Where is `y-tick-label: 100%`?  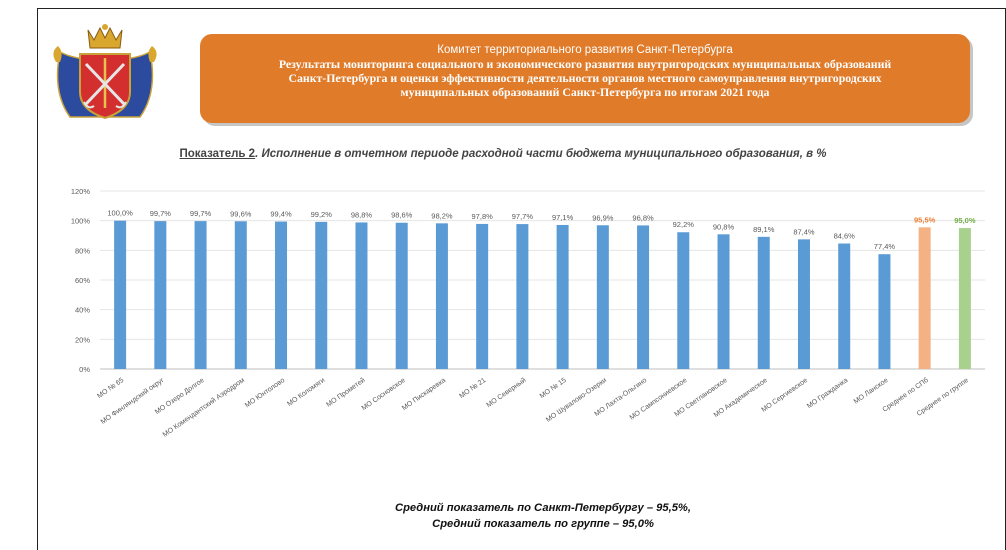
y-tick-label: 100% is located at coordinates (81, 221).